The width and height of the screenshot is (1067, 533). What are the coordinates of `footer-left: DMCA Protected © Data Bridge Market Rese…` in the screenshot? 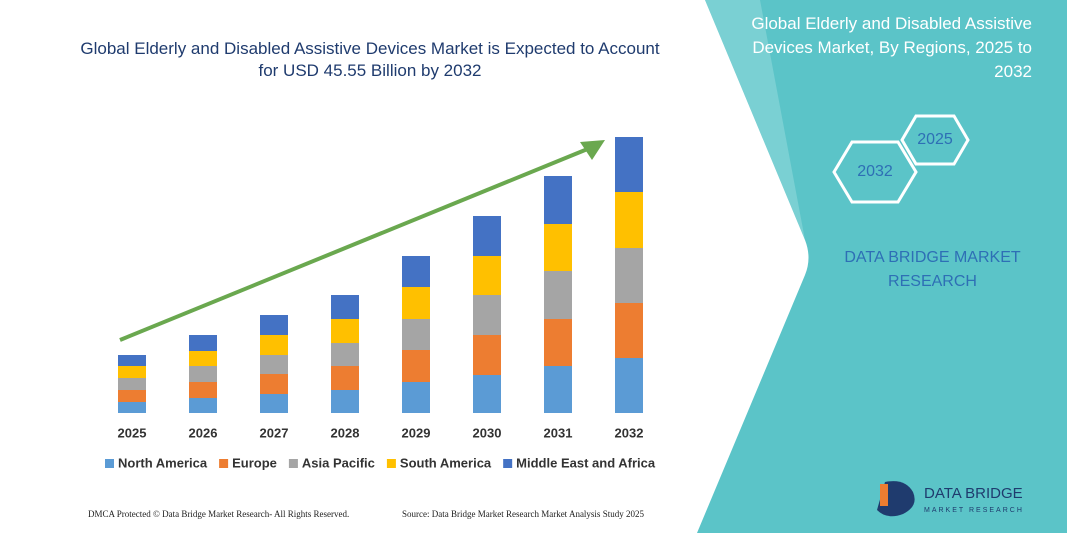 It's located at (219, 514).